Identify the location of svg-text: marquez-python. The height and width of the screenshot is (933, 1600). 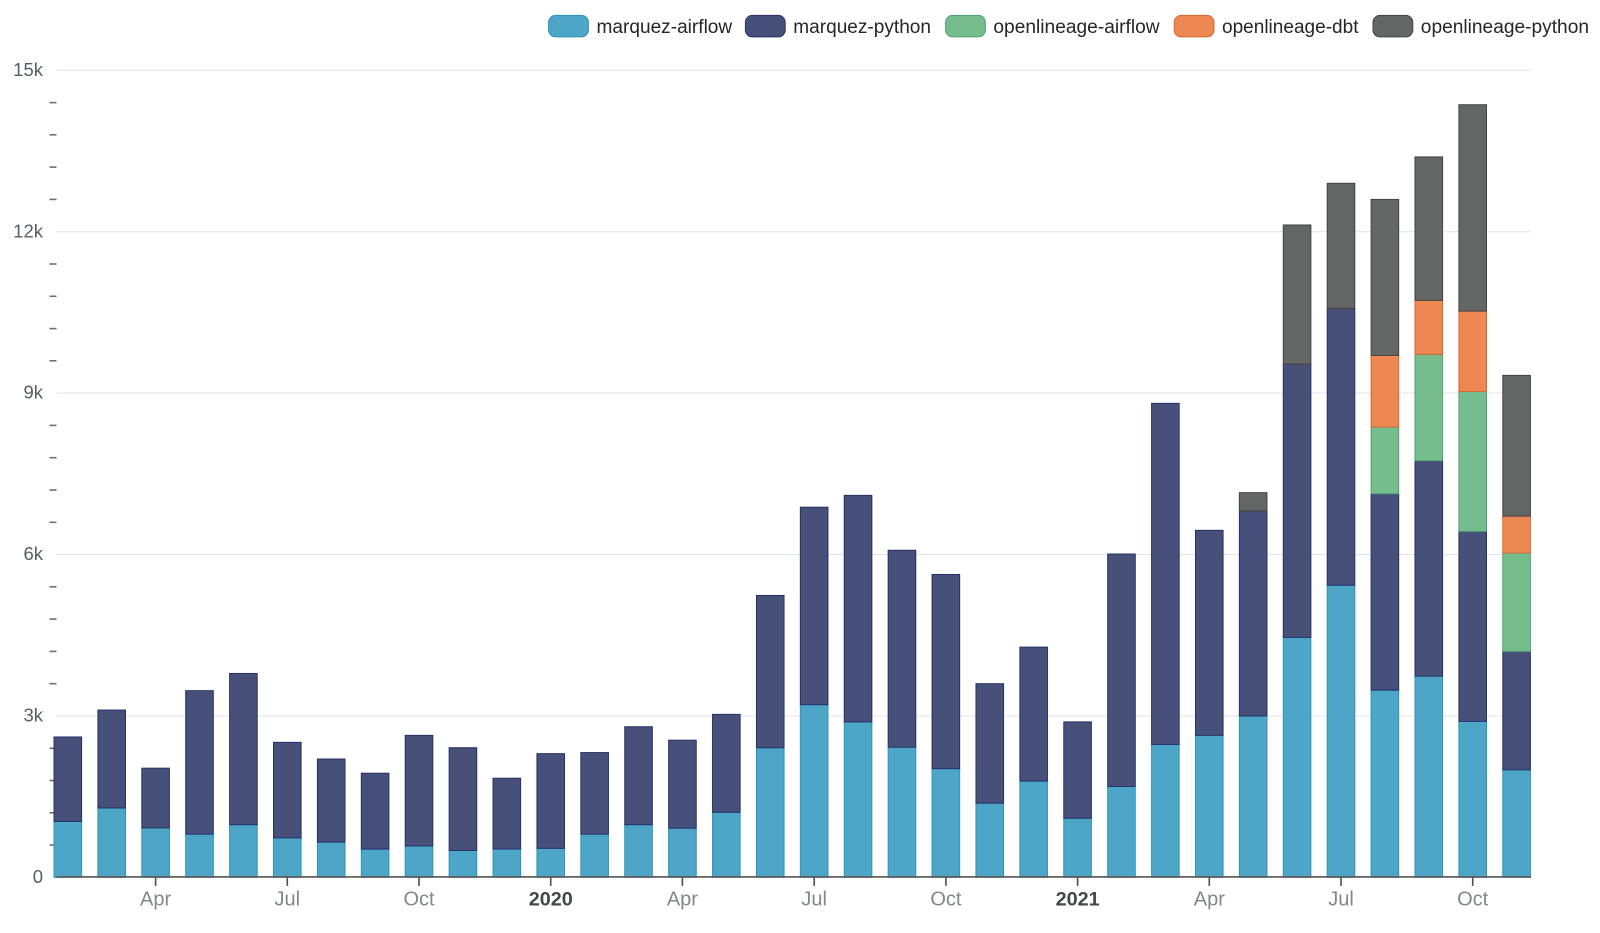
(862, 27).